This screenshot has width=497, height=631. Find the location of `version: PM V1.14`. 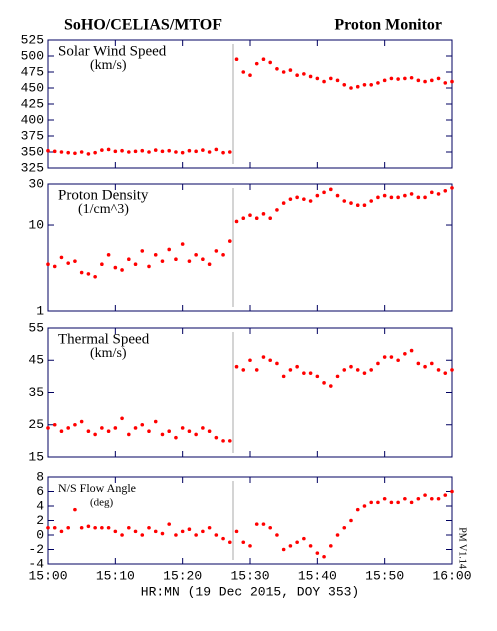

version: PM V1.14 is located at coordinates (462, 548).